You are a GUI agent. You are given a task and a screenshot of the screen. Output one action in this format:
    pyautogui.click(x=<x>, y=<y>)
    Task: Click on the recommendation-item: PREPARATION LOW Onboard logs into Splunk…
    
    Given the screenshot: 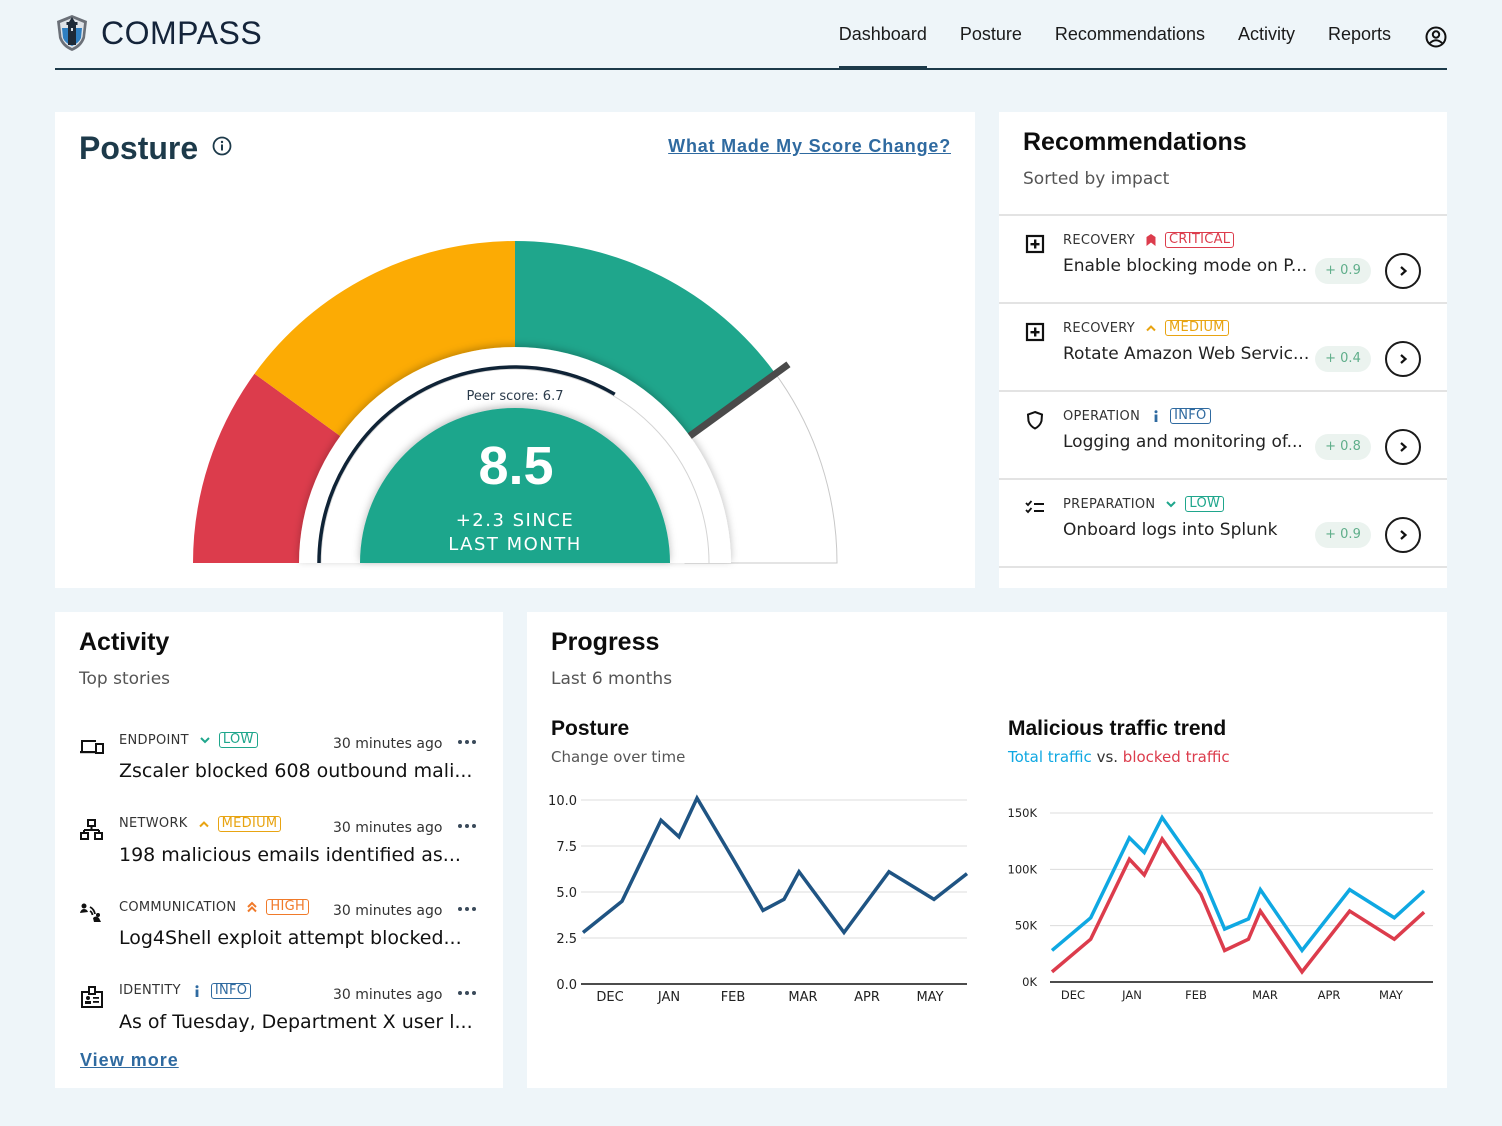 What is the action you would take?
    pyautogui.click(x=1223, y=524)
    